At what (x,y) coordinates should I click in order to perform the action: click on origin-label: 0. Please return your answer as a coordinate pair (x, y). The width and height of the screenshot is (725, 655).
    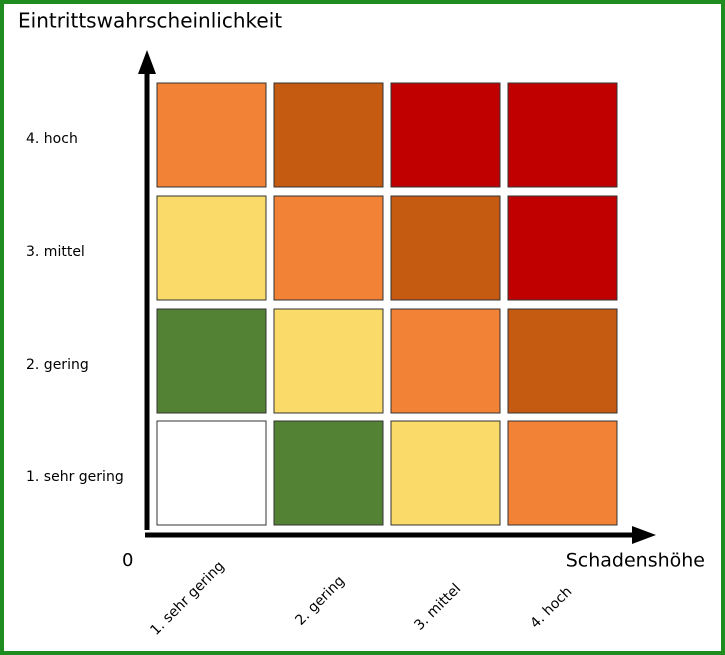
    Looking at the image, I should click on (127, 560).